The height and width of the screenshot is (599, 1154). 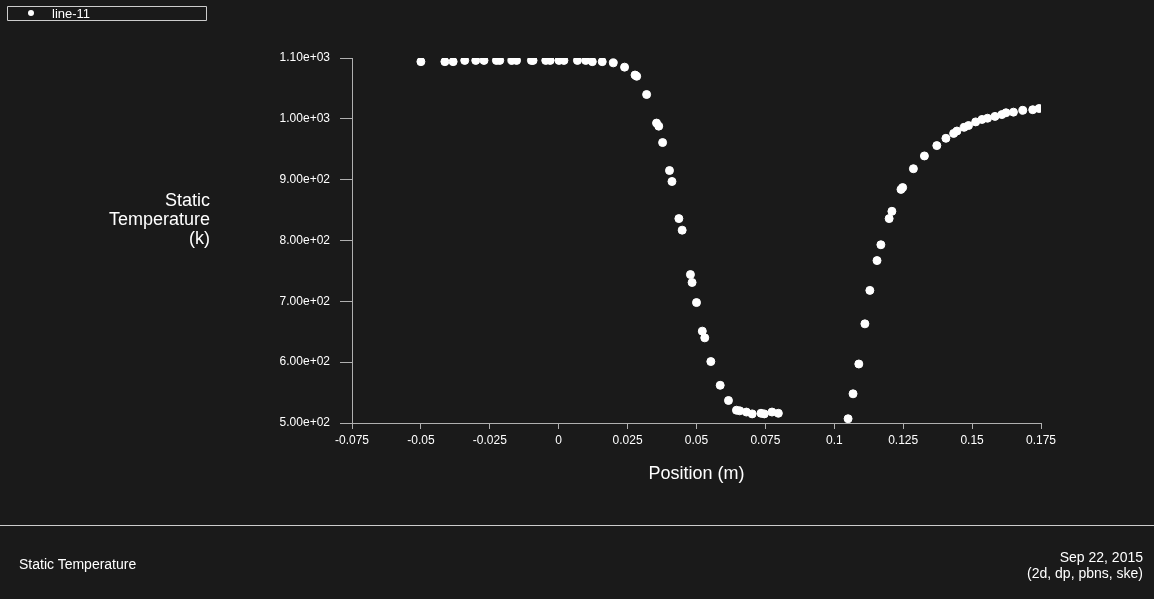 I want to click on text: Static Temperature, so click(x=78, y=563).